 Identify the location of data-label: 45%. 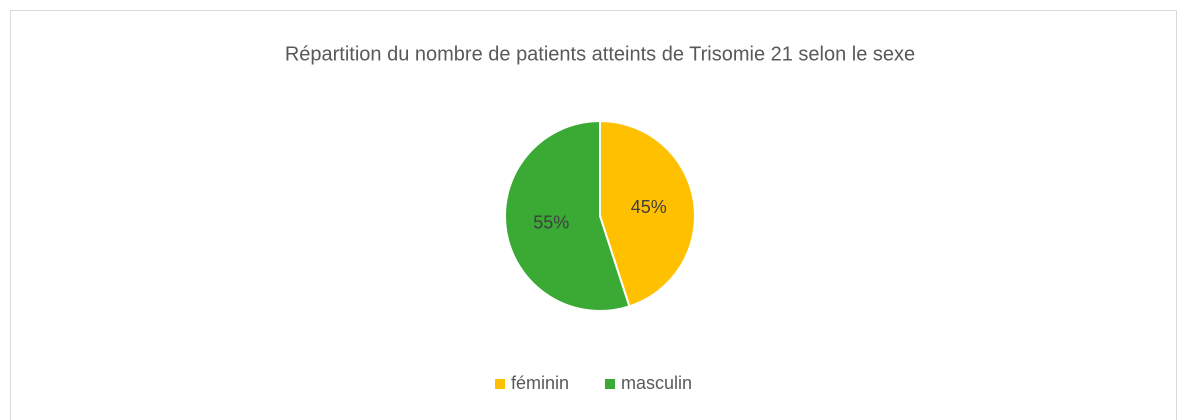
(649, 207).